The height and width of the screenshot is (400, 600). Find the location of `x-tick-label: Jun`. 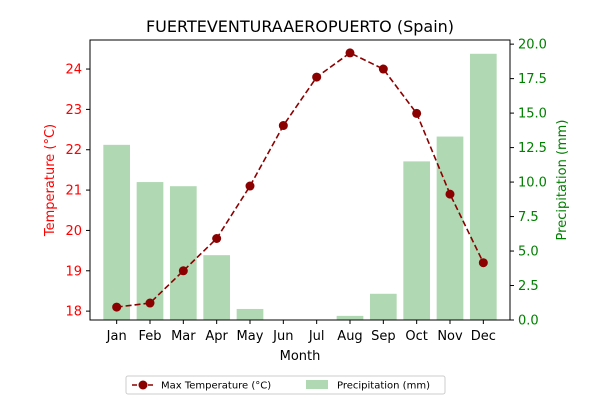

x-tick-label: Jun is located at coordinates (282, 336).